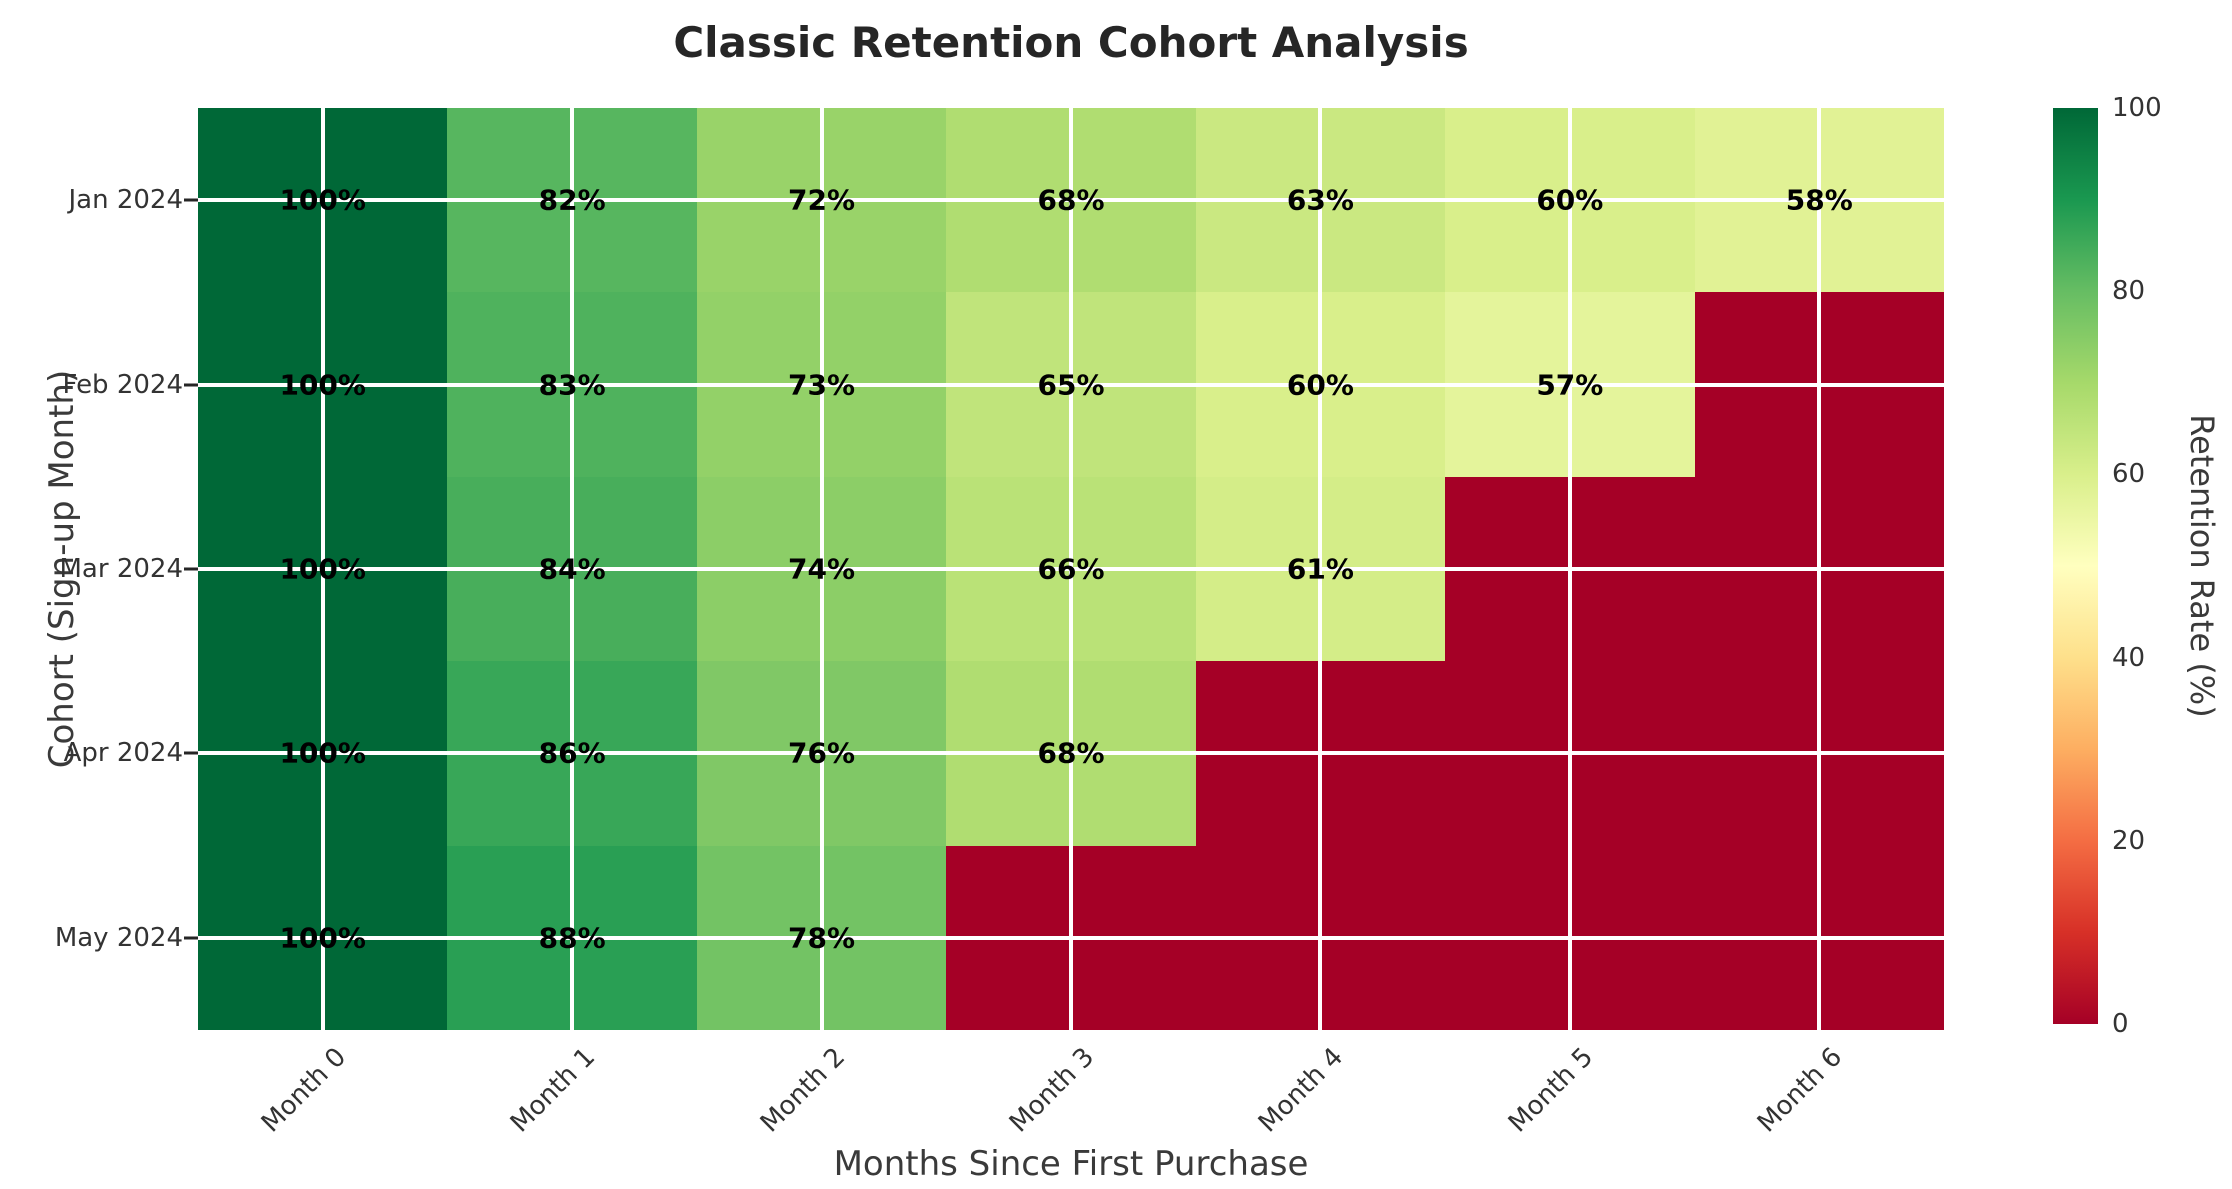  Describe the element at coordinates (572, 569) in the screenshot. I see `heatmap-cell-value: 84%` at that location.